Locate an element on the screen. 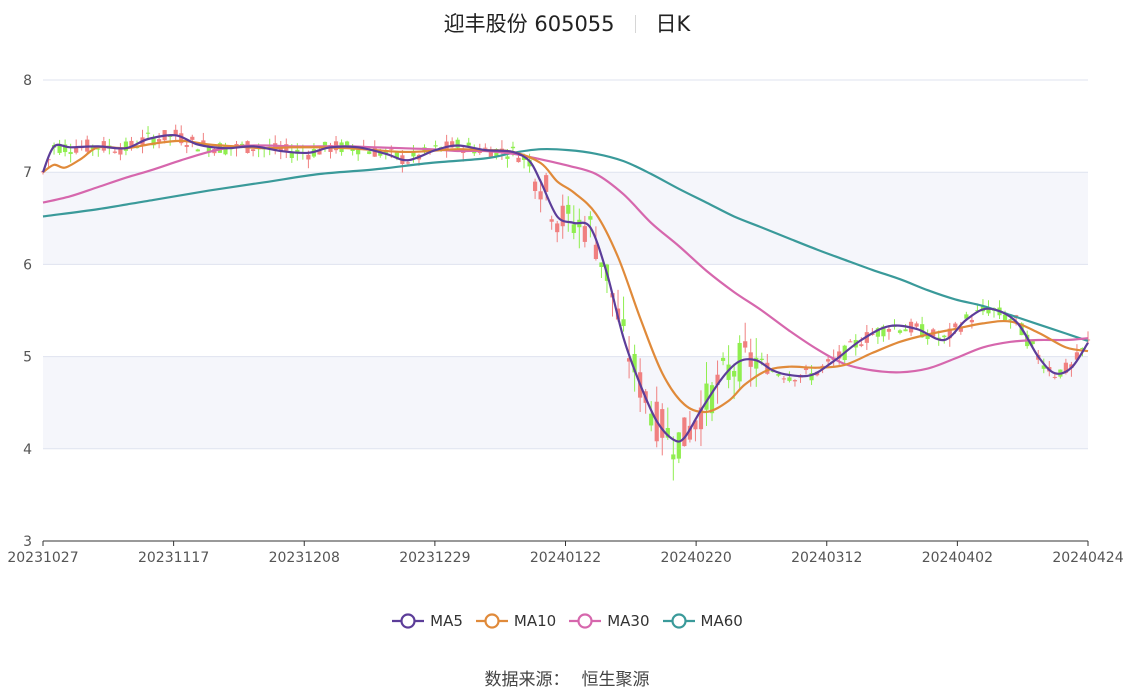 This screenshot has width=1134, height=690. source-value: 恒生聚源 is located at coordinates (615, 680).